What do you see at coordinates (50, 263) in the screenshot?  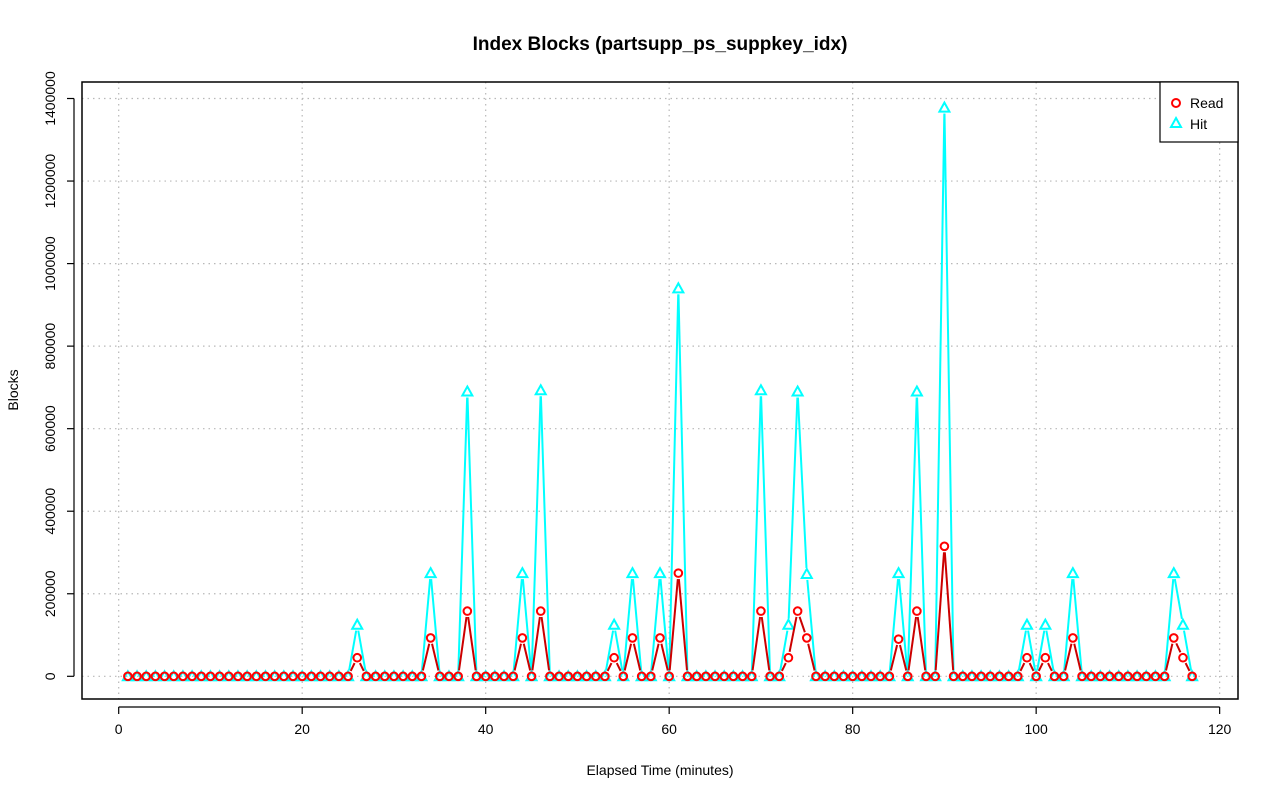 I see `y-tick-label: 1000000` at bounding box center [50, 263].